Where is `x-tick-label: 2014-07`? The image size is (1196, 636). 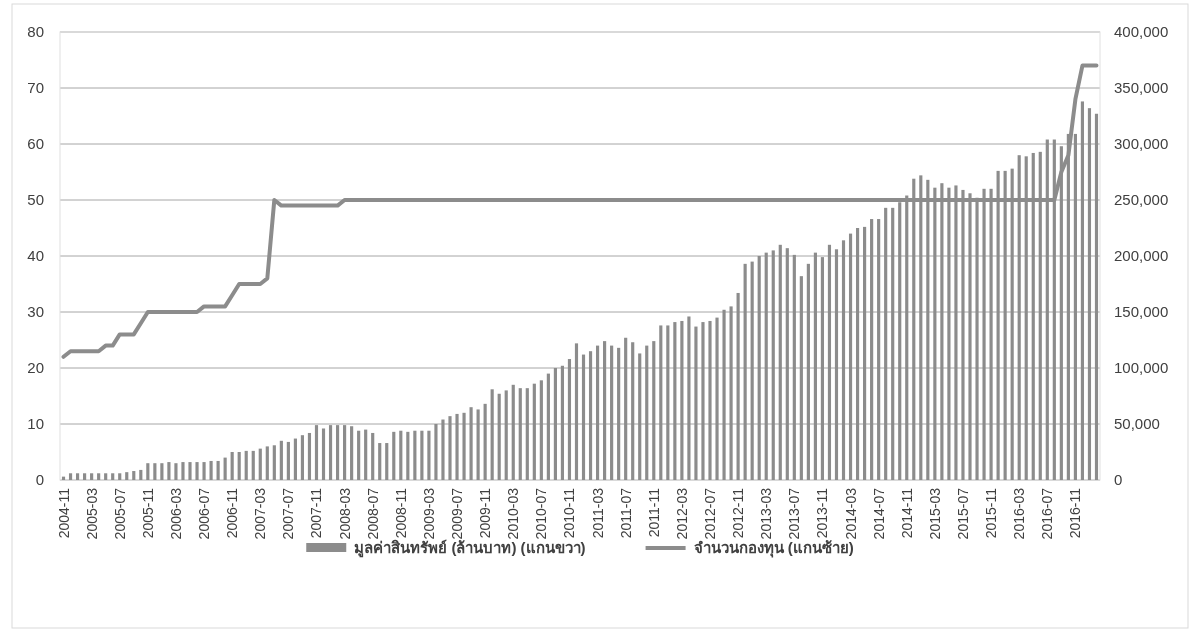
x-tick-label: 2014-07 is located at coordinates (878, 513).